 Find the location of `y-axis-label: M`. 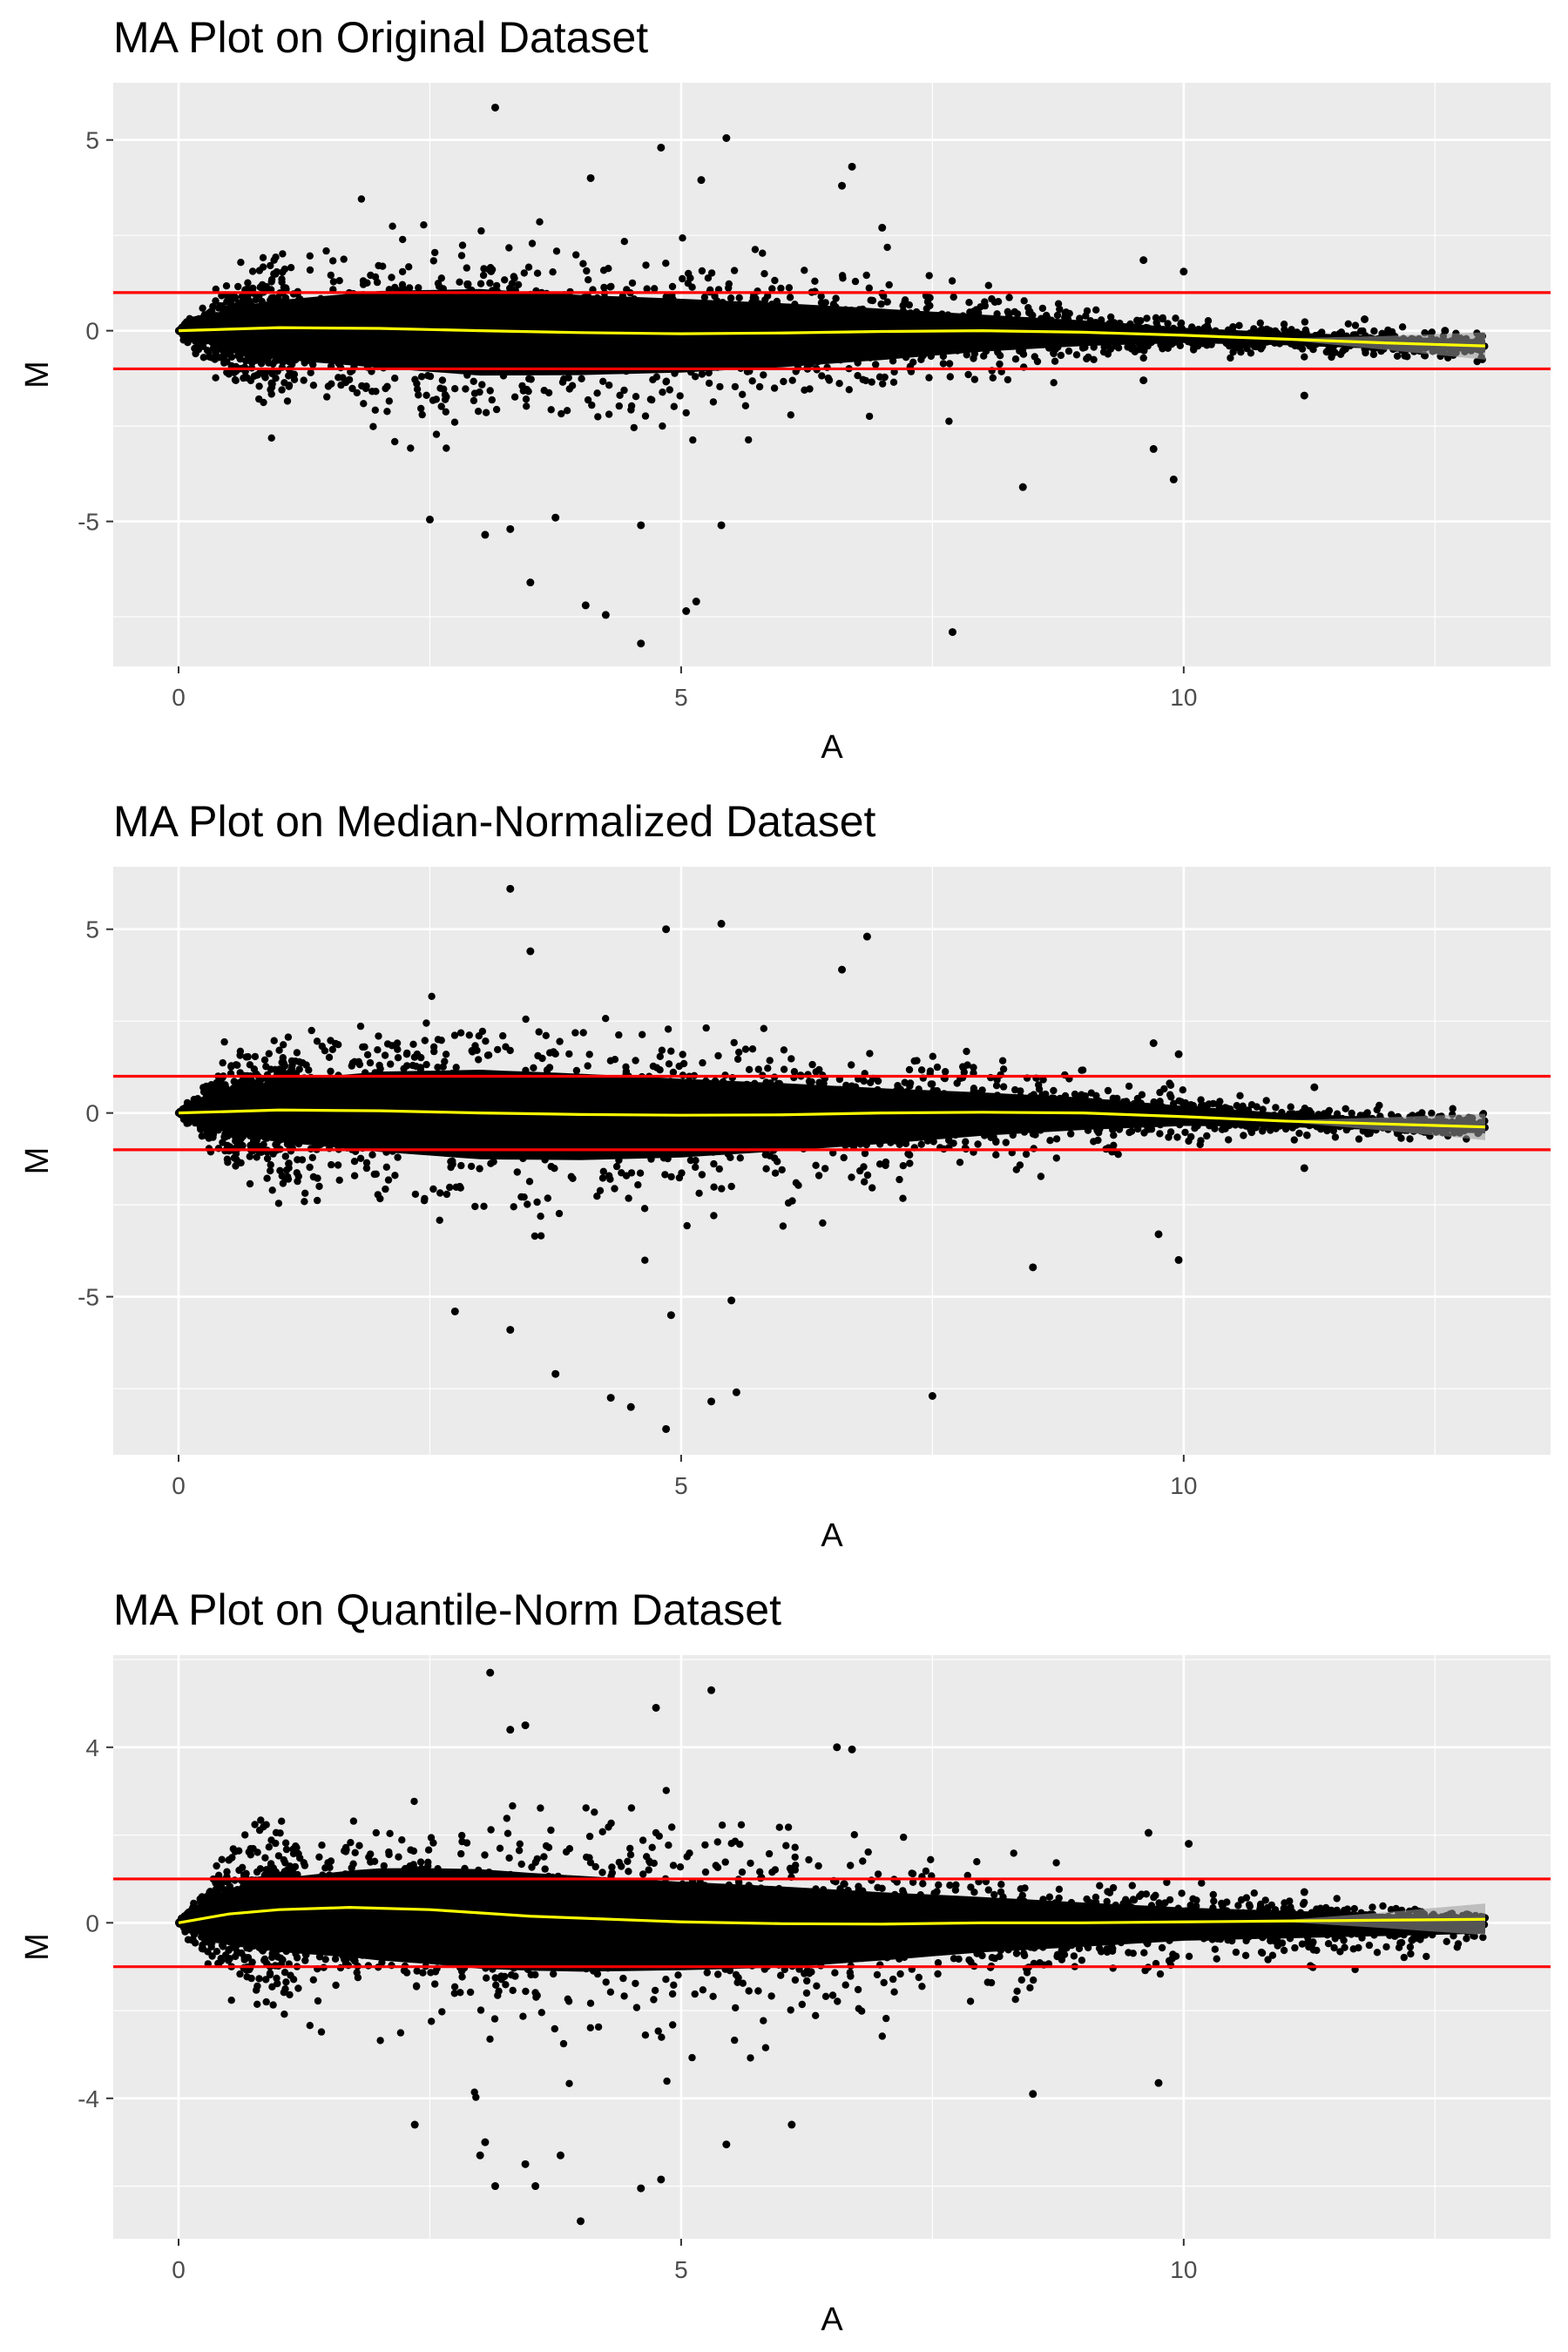

y-axis-label: M is located at coordinates (37, 375).